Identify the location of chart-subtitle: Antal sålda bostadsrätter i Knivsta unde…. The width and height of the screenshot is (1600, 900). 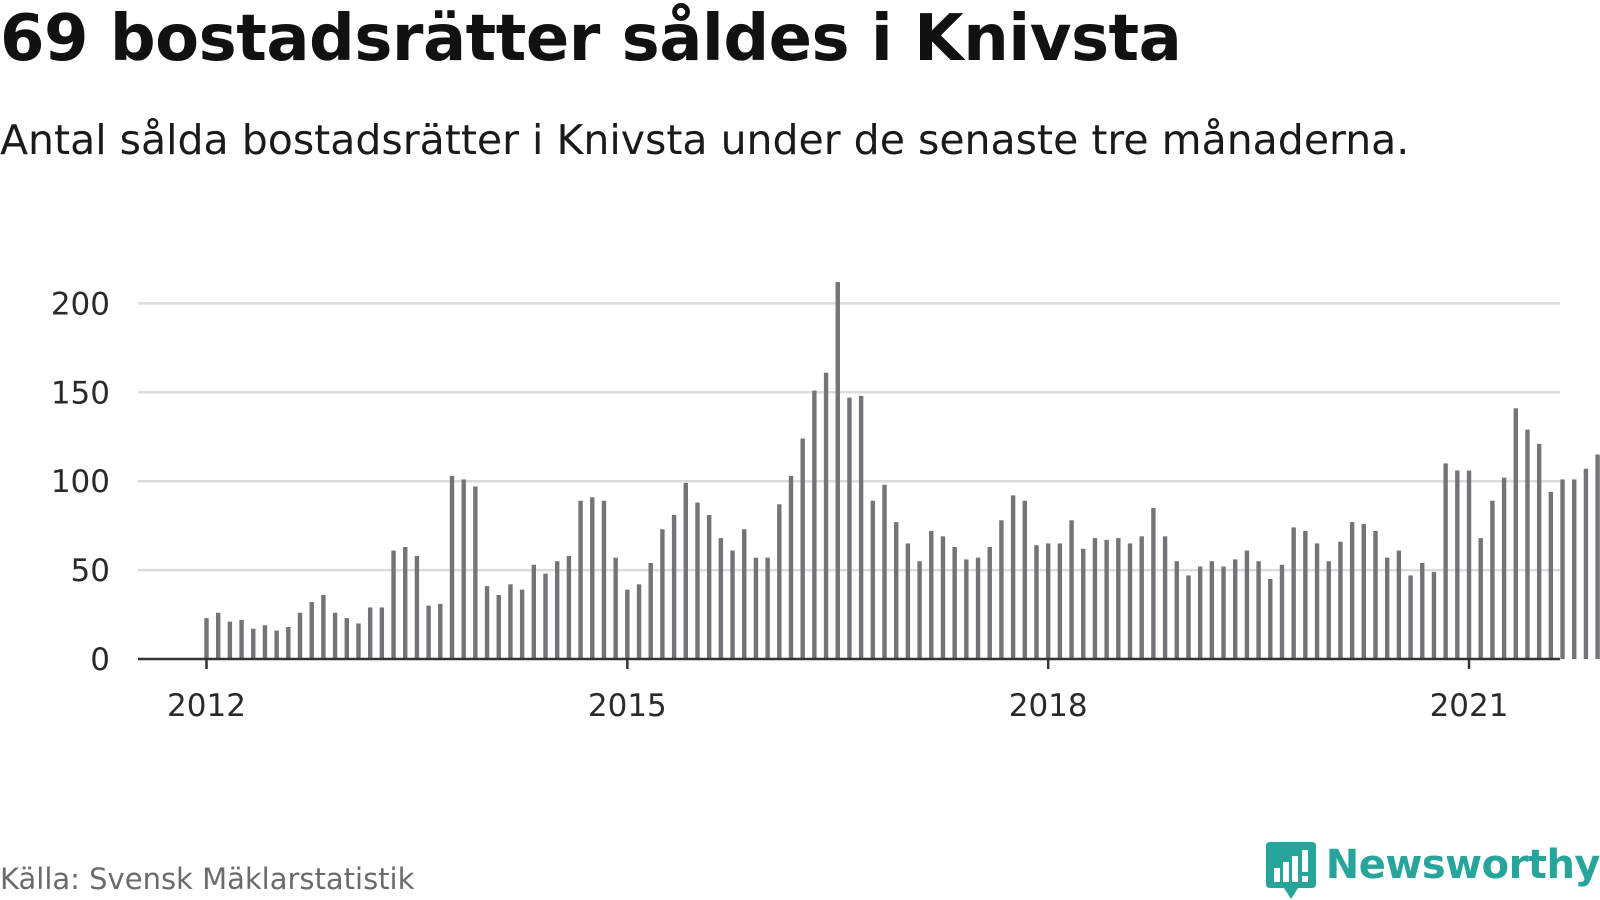
(705, 140).